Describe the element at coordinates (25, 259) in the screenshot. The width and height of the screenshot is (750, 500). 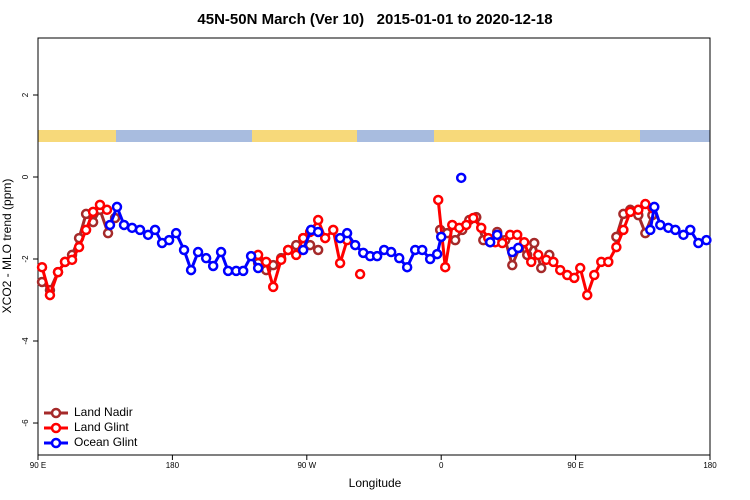
I see `y-tick-label: -2` at that location.